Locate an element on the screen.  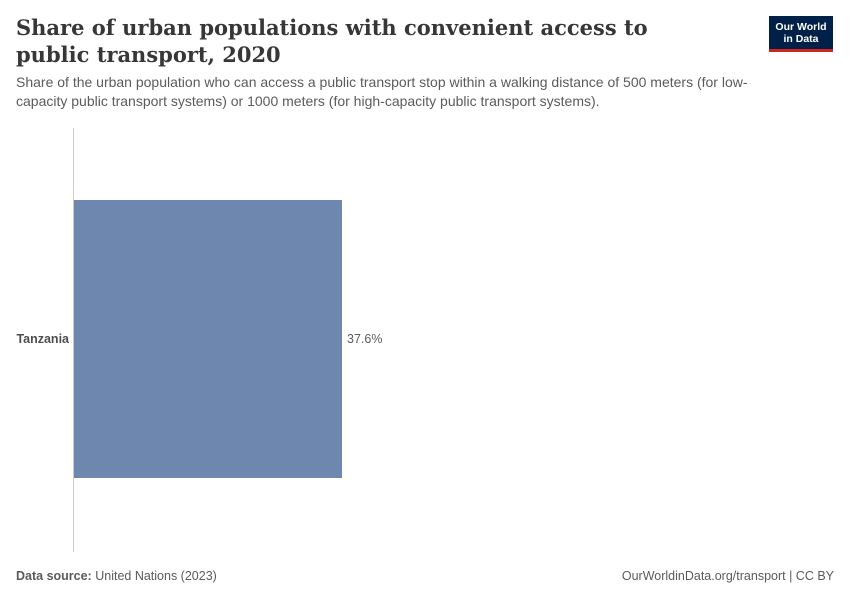
data-source: Data source: United Nations (2023) is located at coordinates (116, 576).